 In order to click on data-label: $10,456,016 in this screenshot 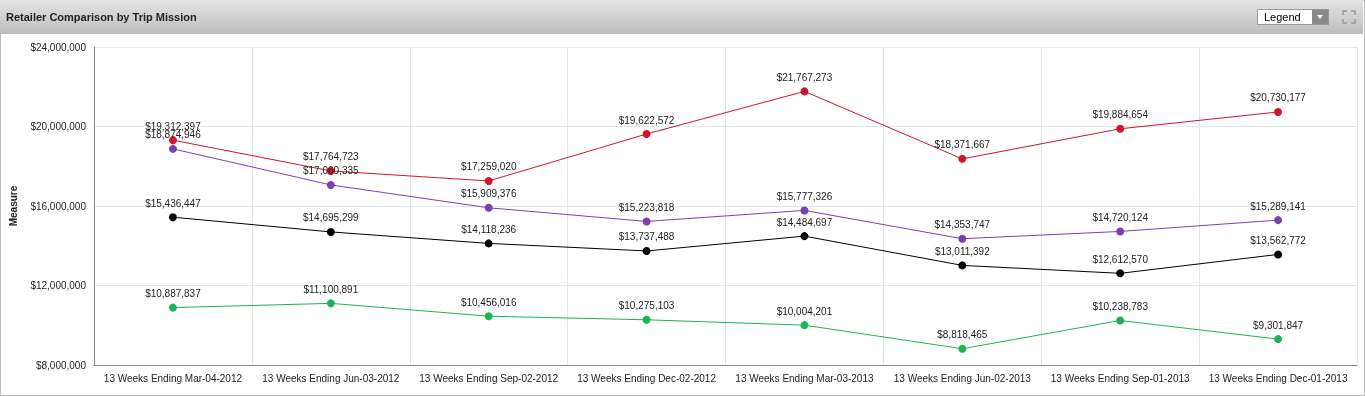, I will do `click(488, 302)`.